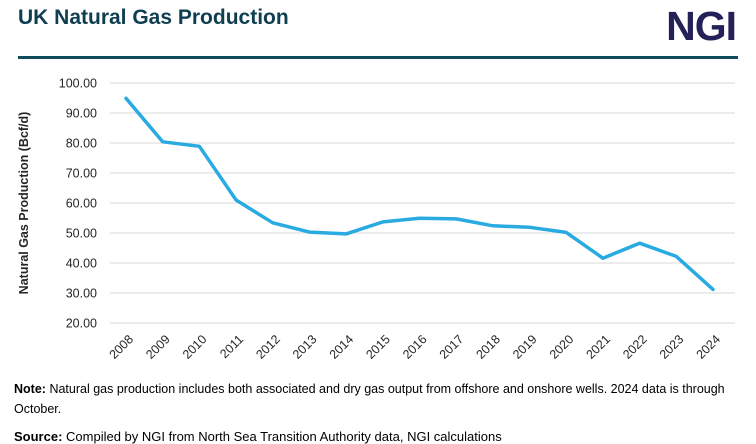 This screenshot has height=444, width=756. I want to click on x-axis-tick-label: 2017, so click(452, 347).